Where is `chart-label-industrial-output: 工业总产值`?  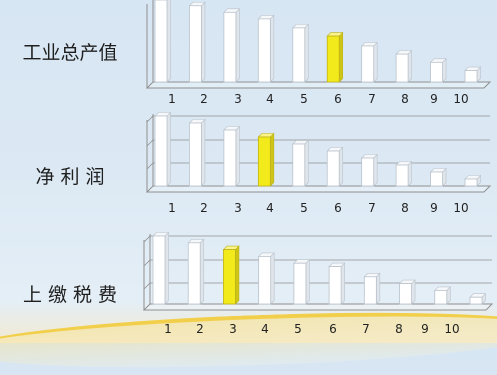
chart-label-industrial-output: 工业总产值 is located at coordinates (70, 53).